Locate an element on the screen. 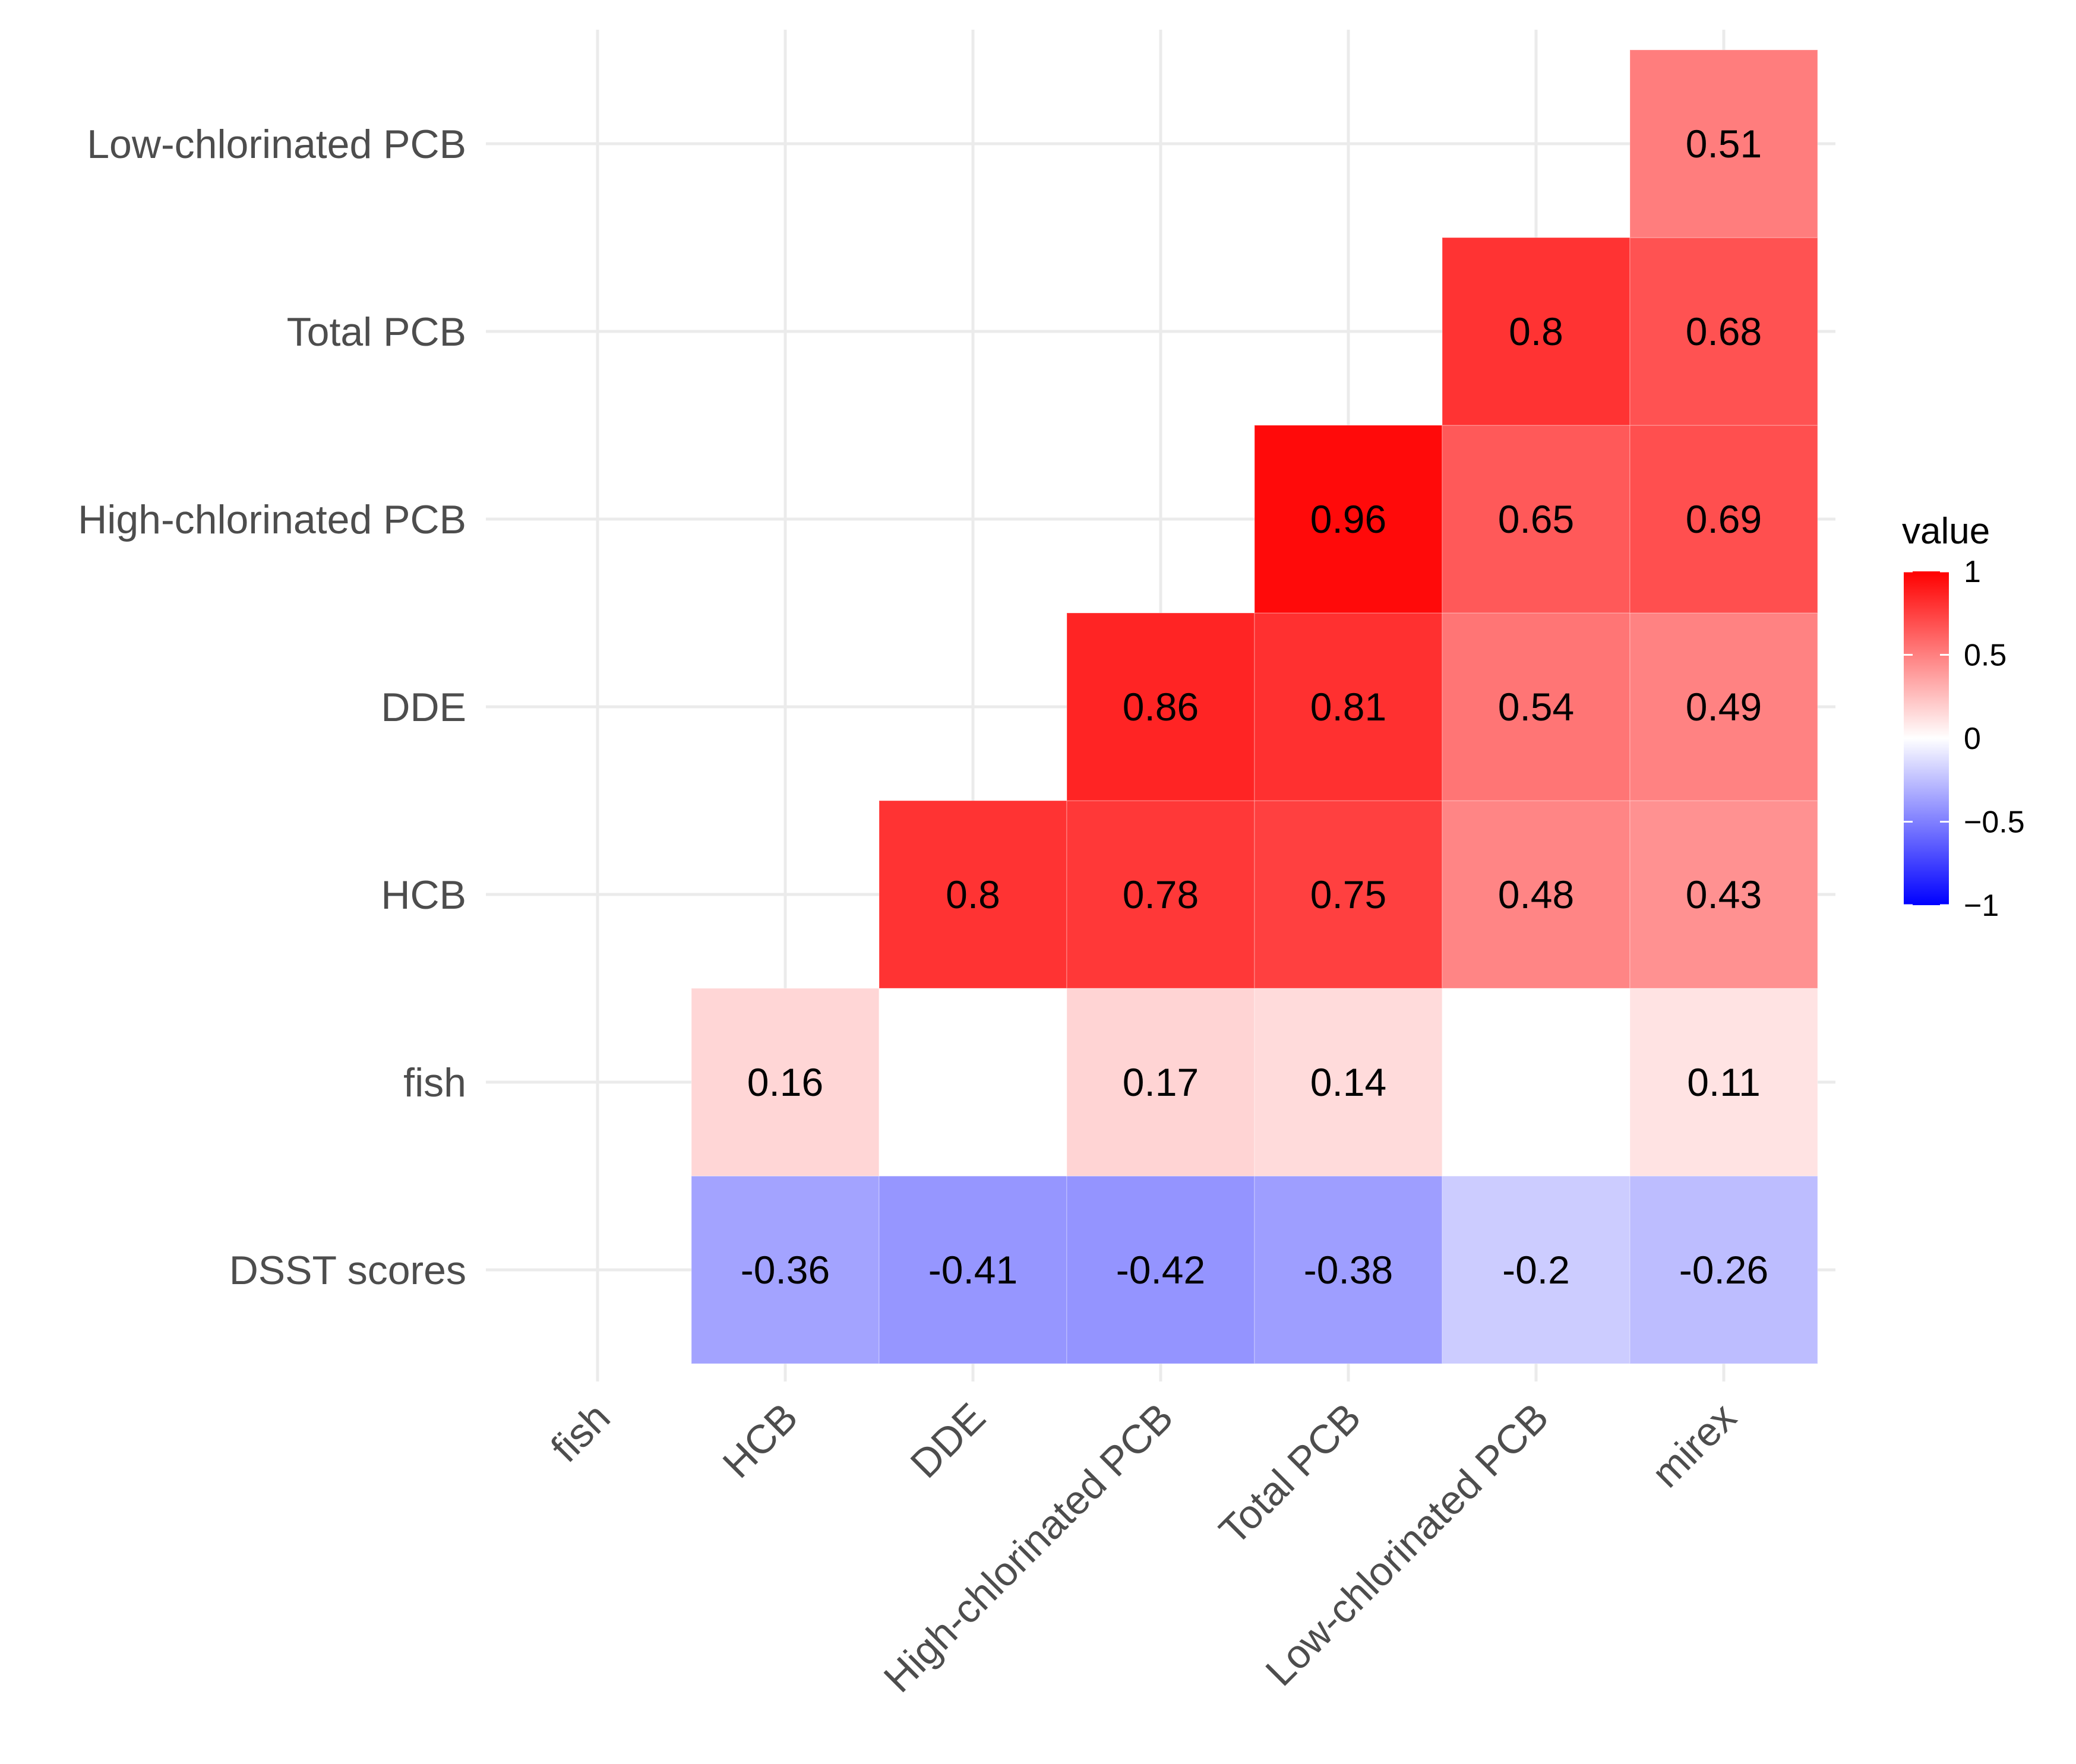  cell-value-label: -0.36 is located at coordinates (785, 1270).